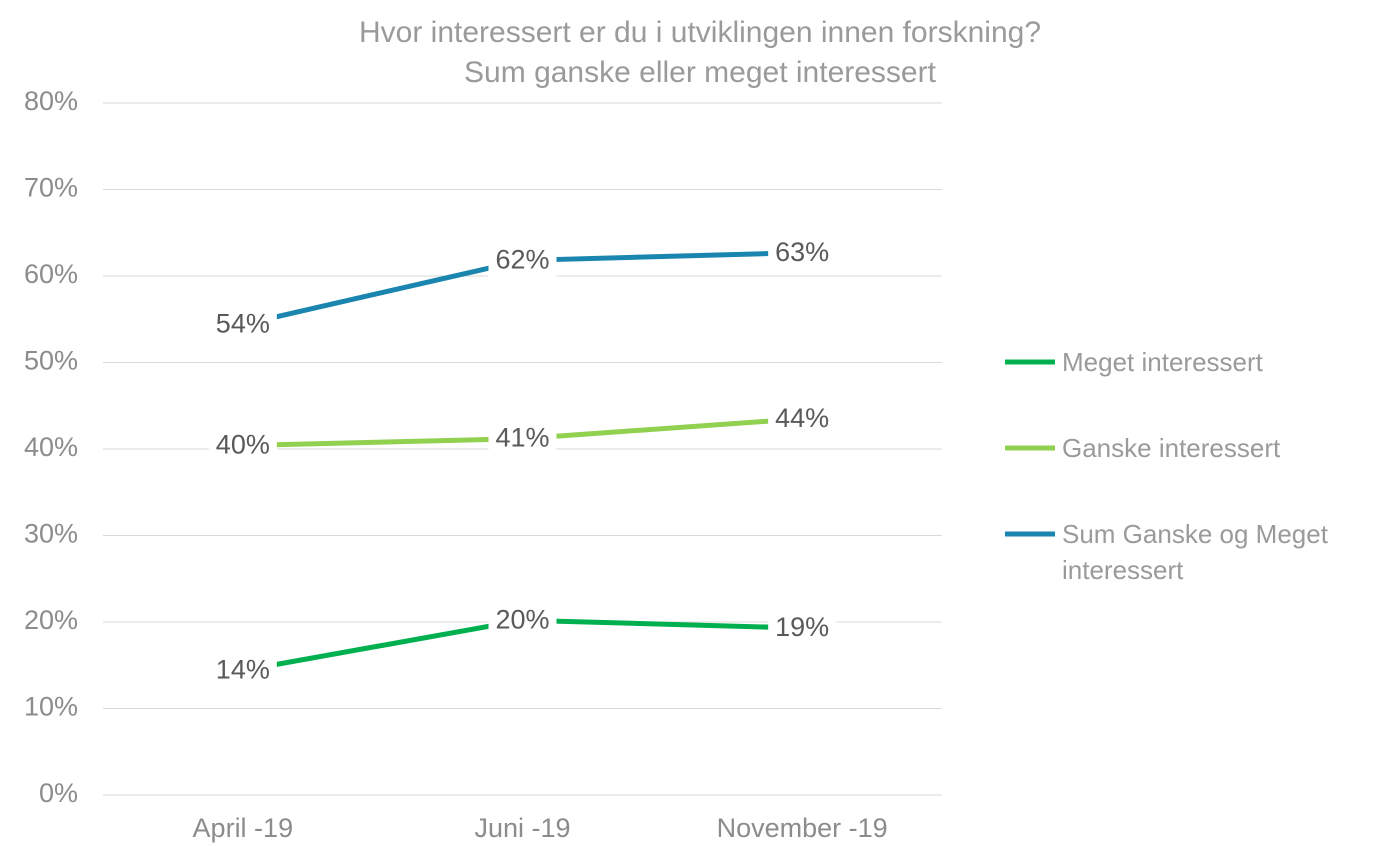 The height and width of the screenshot is (846, 1395). I want to click on legend-label: Sum Ganske og Meget interessert, so click(1195, 552).